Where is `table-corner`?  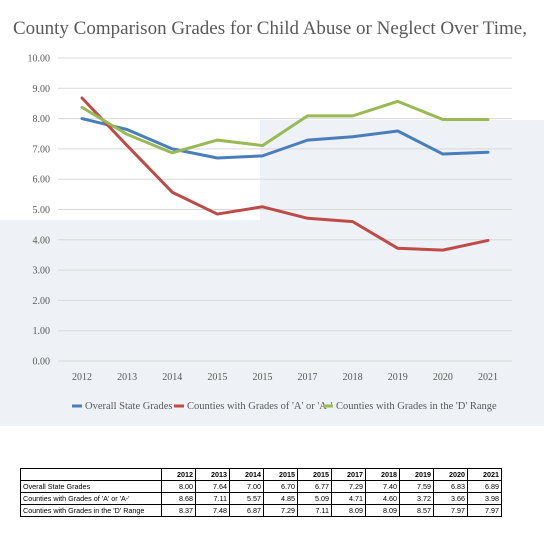
table-corner is located at coordinates (91, 474).